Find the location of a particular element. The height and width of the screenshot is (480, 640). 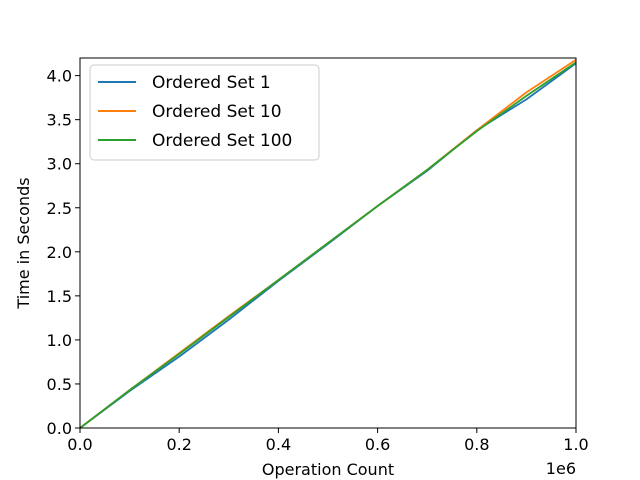

y-tick-label: 1.5 is located at coordinates (59, 296).